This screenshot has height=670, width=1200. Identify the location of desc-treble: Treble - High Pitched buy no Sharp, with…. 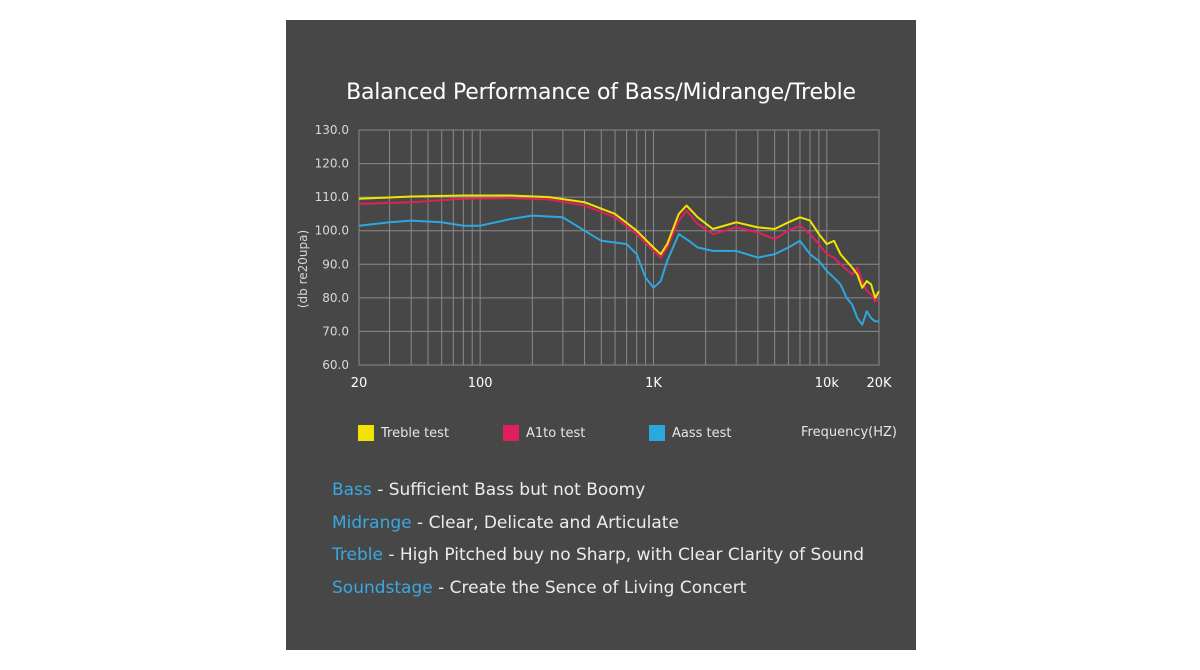
(598, 555).